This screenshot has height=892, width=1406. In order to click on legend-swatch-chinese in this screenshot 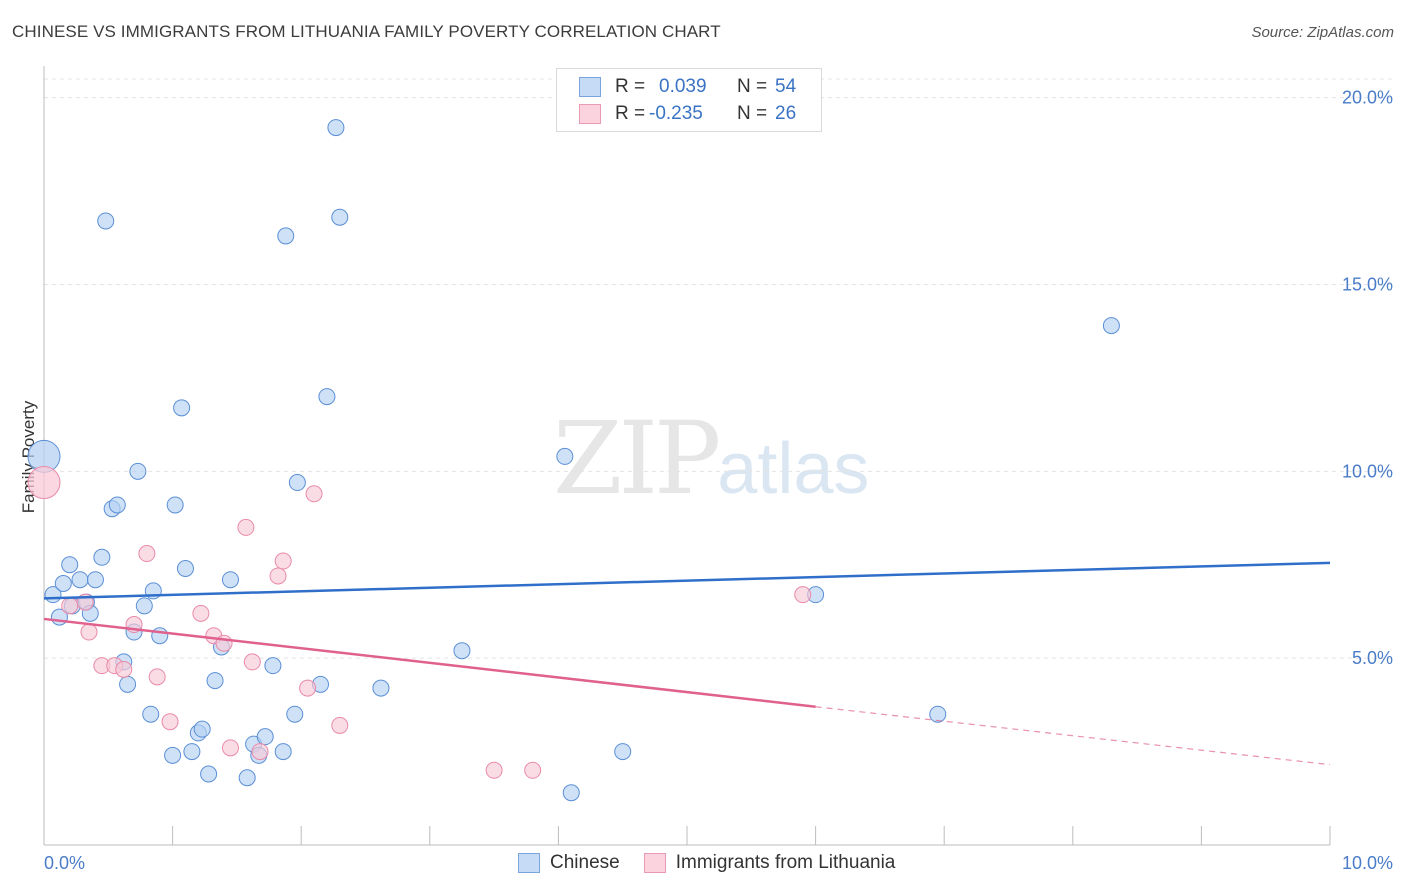, I will do `click(590, 87)`.